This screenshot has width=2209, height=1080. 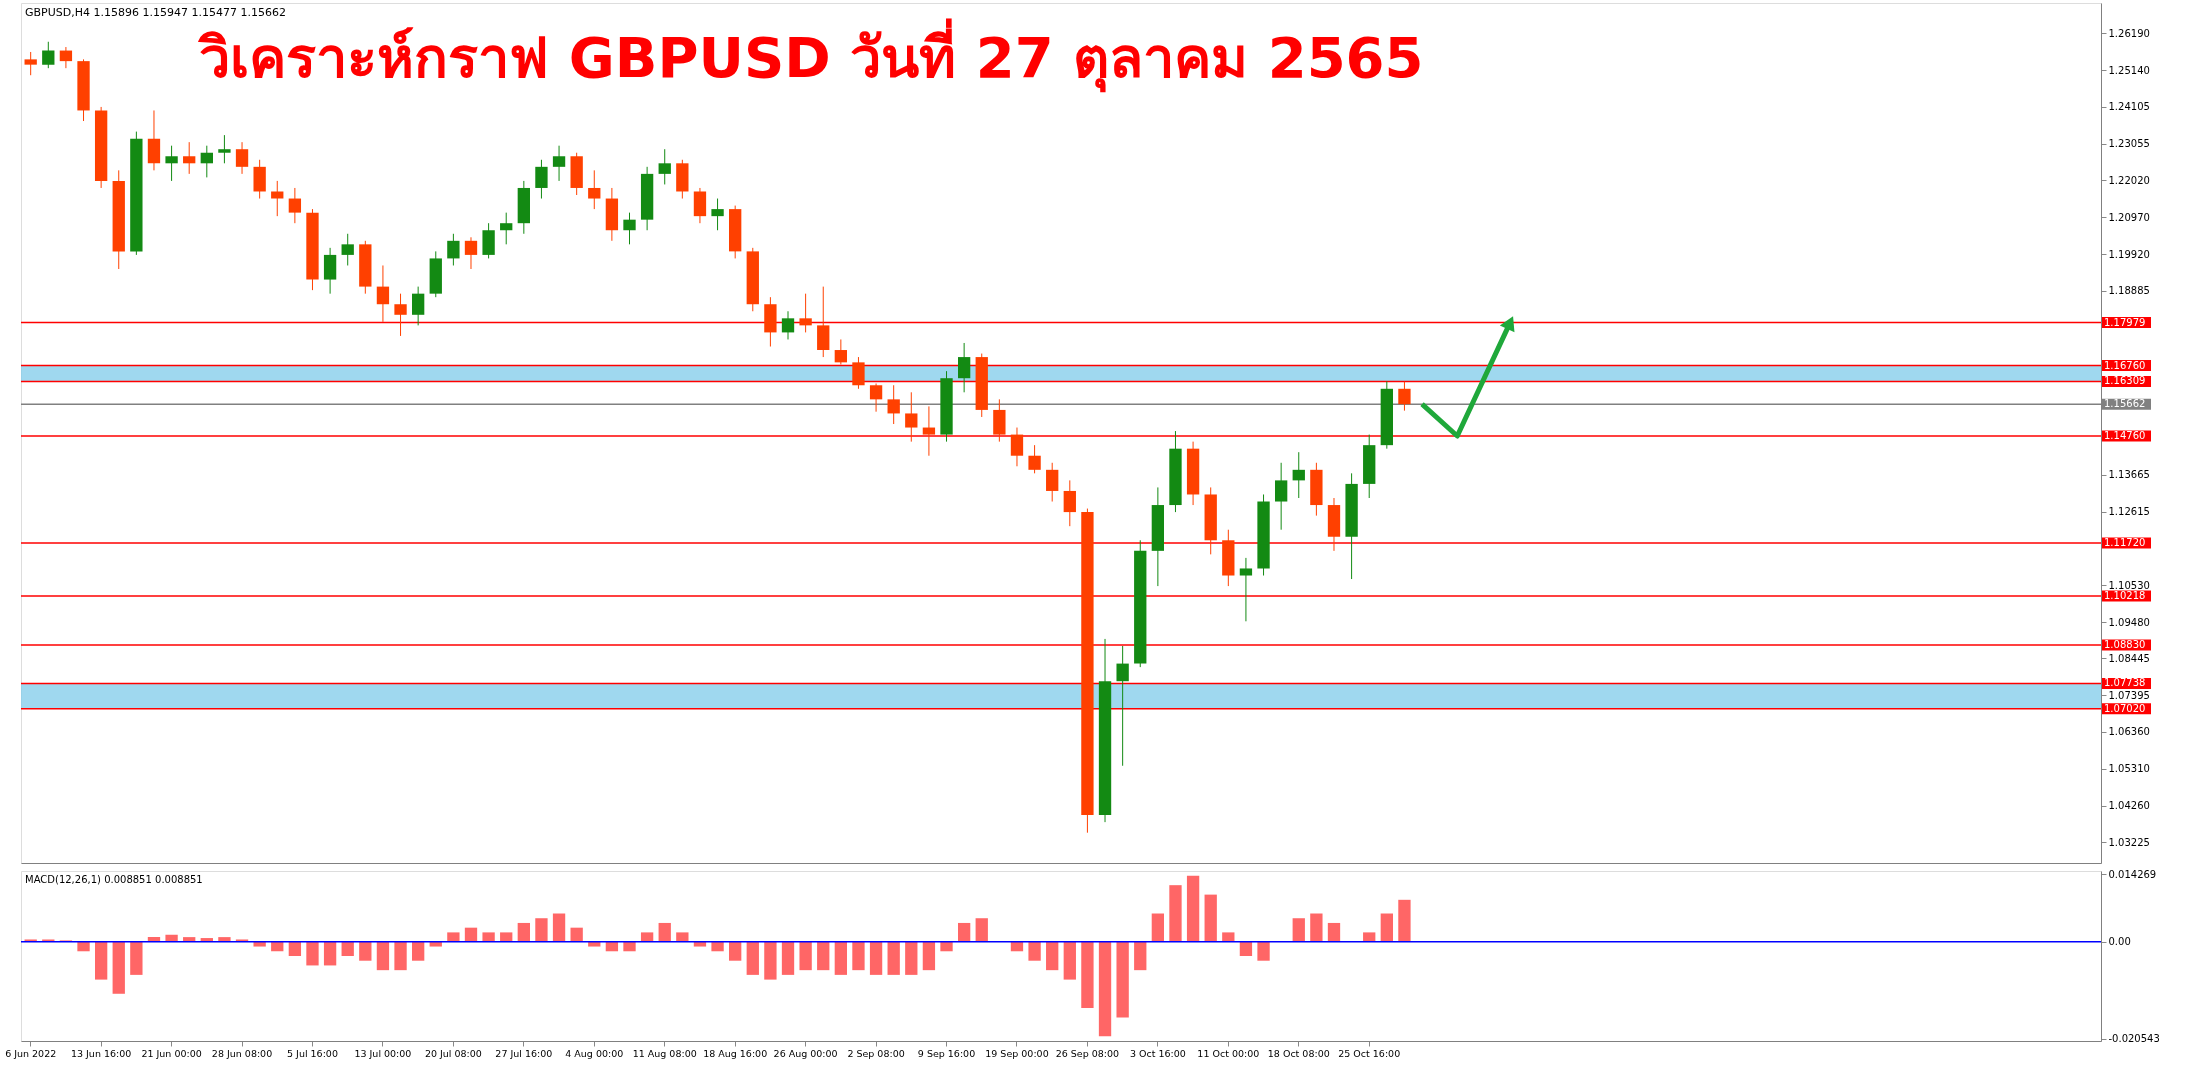 I want to click on x-tick-label: 5 Jul 16:00, so click(x=312, y=1053).